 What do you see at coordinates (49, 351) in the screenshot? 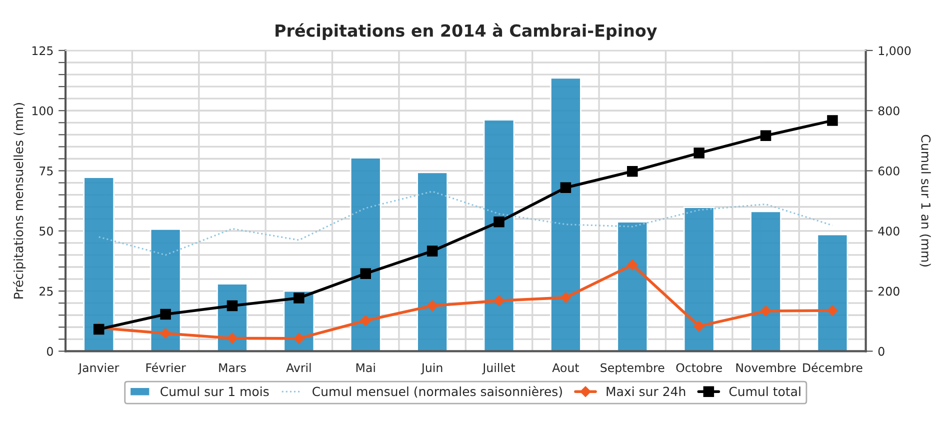
I see `y-tick-label: 0` at bounding box center [49, 351].